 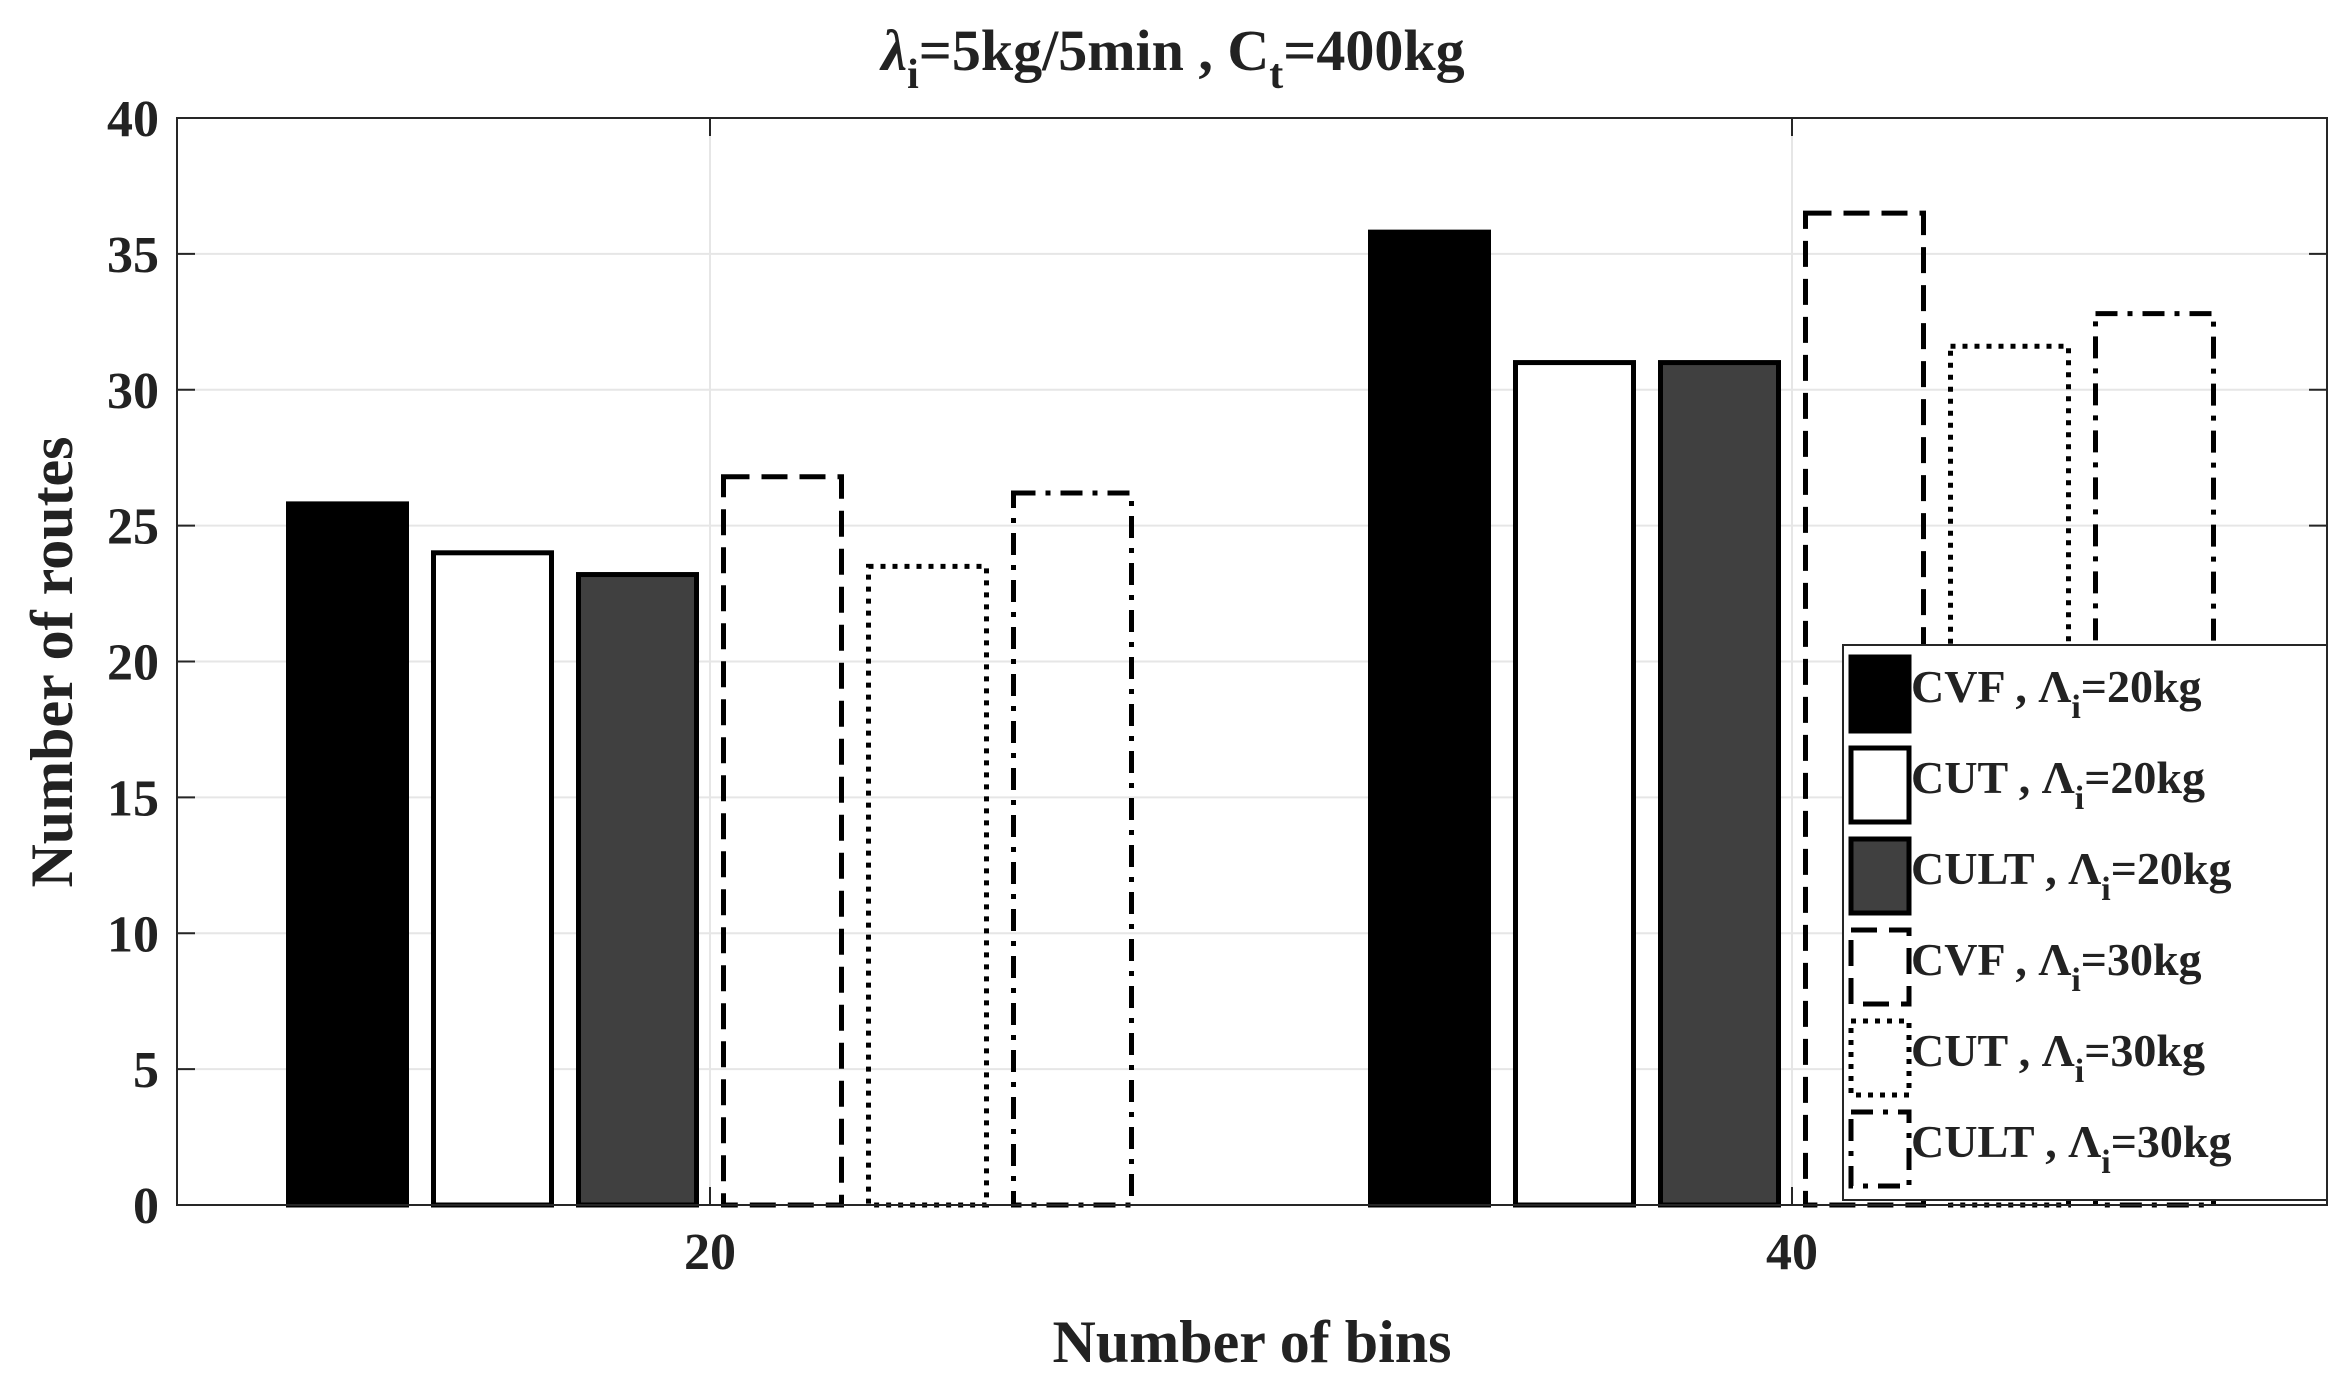 I want to click on y-axis-label: Number of routes, so click(x=52, y=661).